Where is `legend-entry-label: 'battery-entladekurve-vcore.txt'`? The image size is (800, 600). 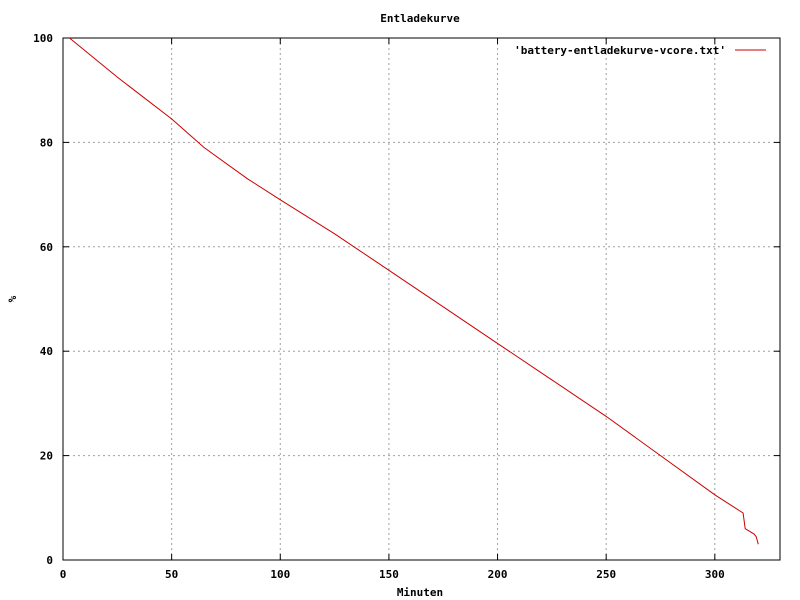
legend-entry-label: 'battery-entladekurve-vcore.txt' is located at coordinates (620, 50).